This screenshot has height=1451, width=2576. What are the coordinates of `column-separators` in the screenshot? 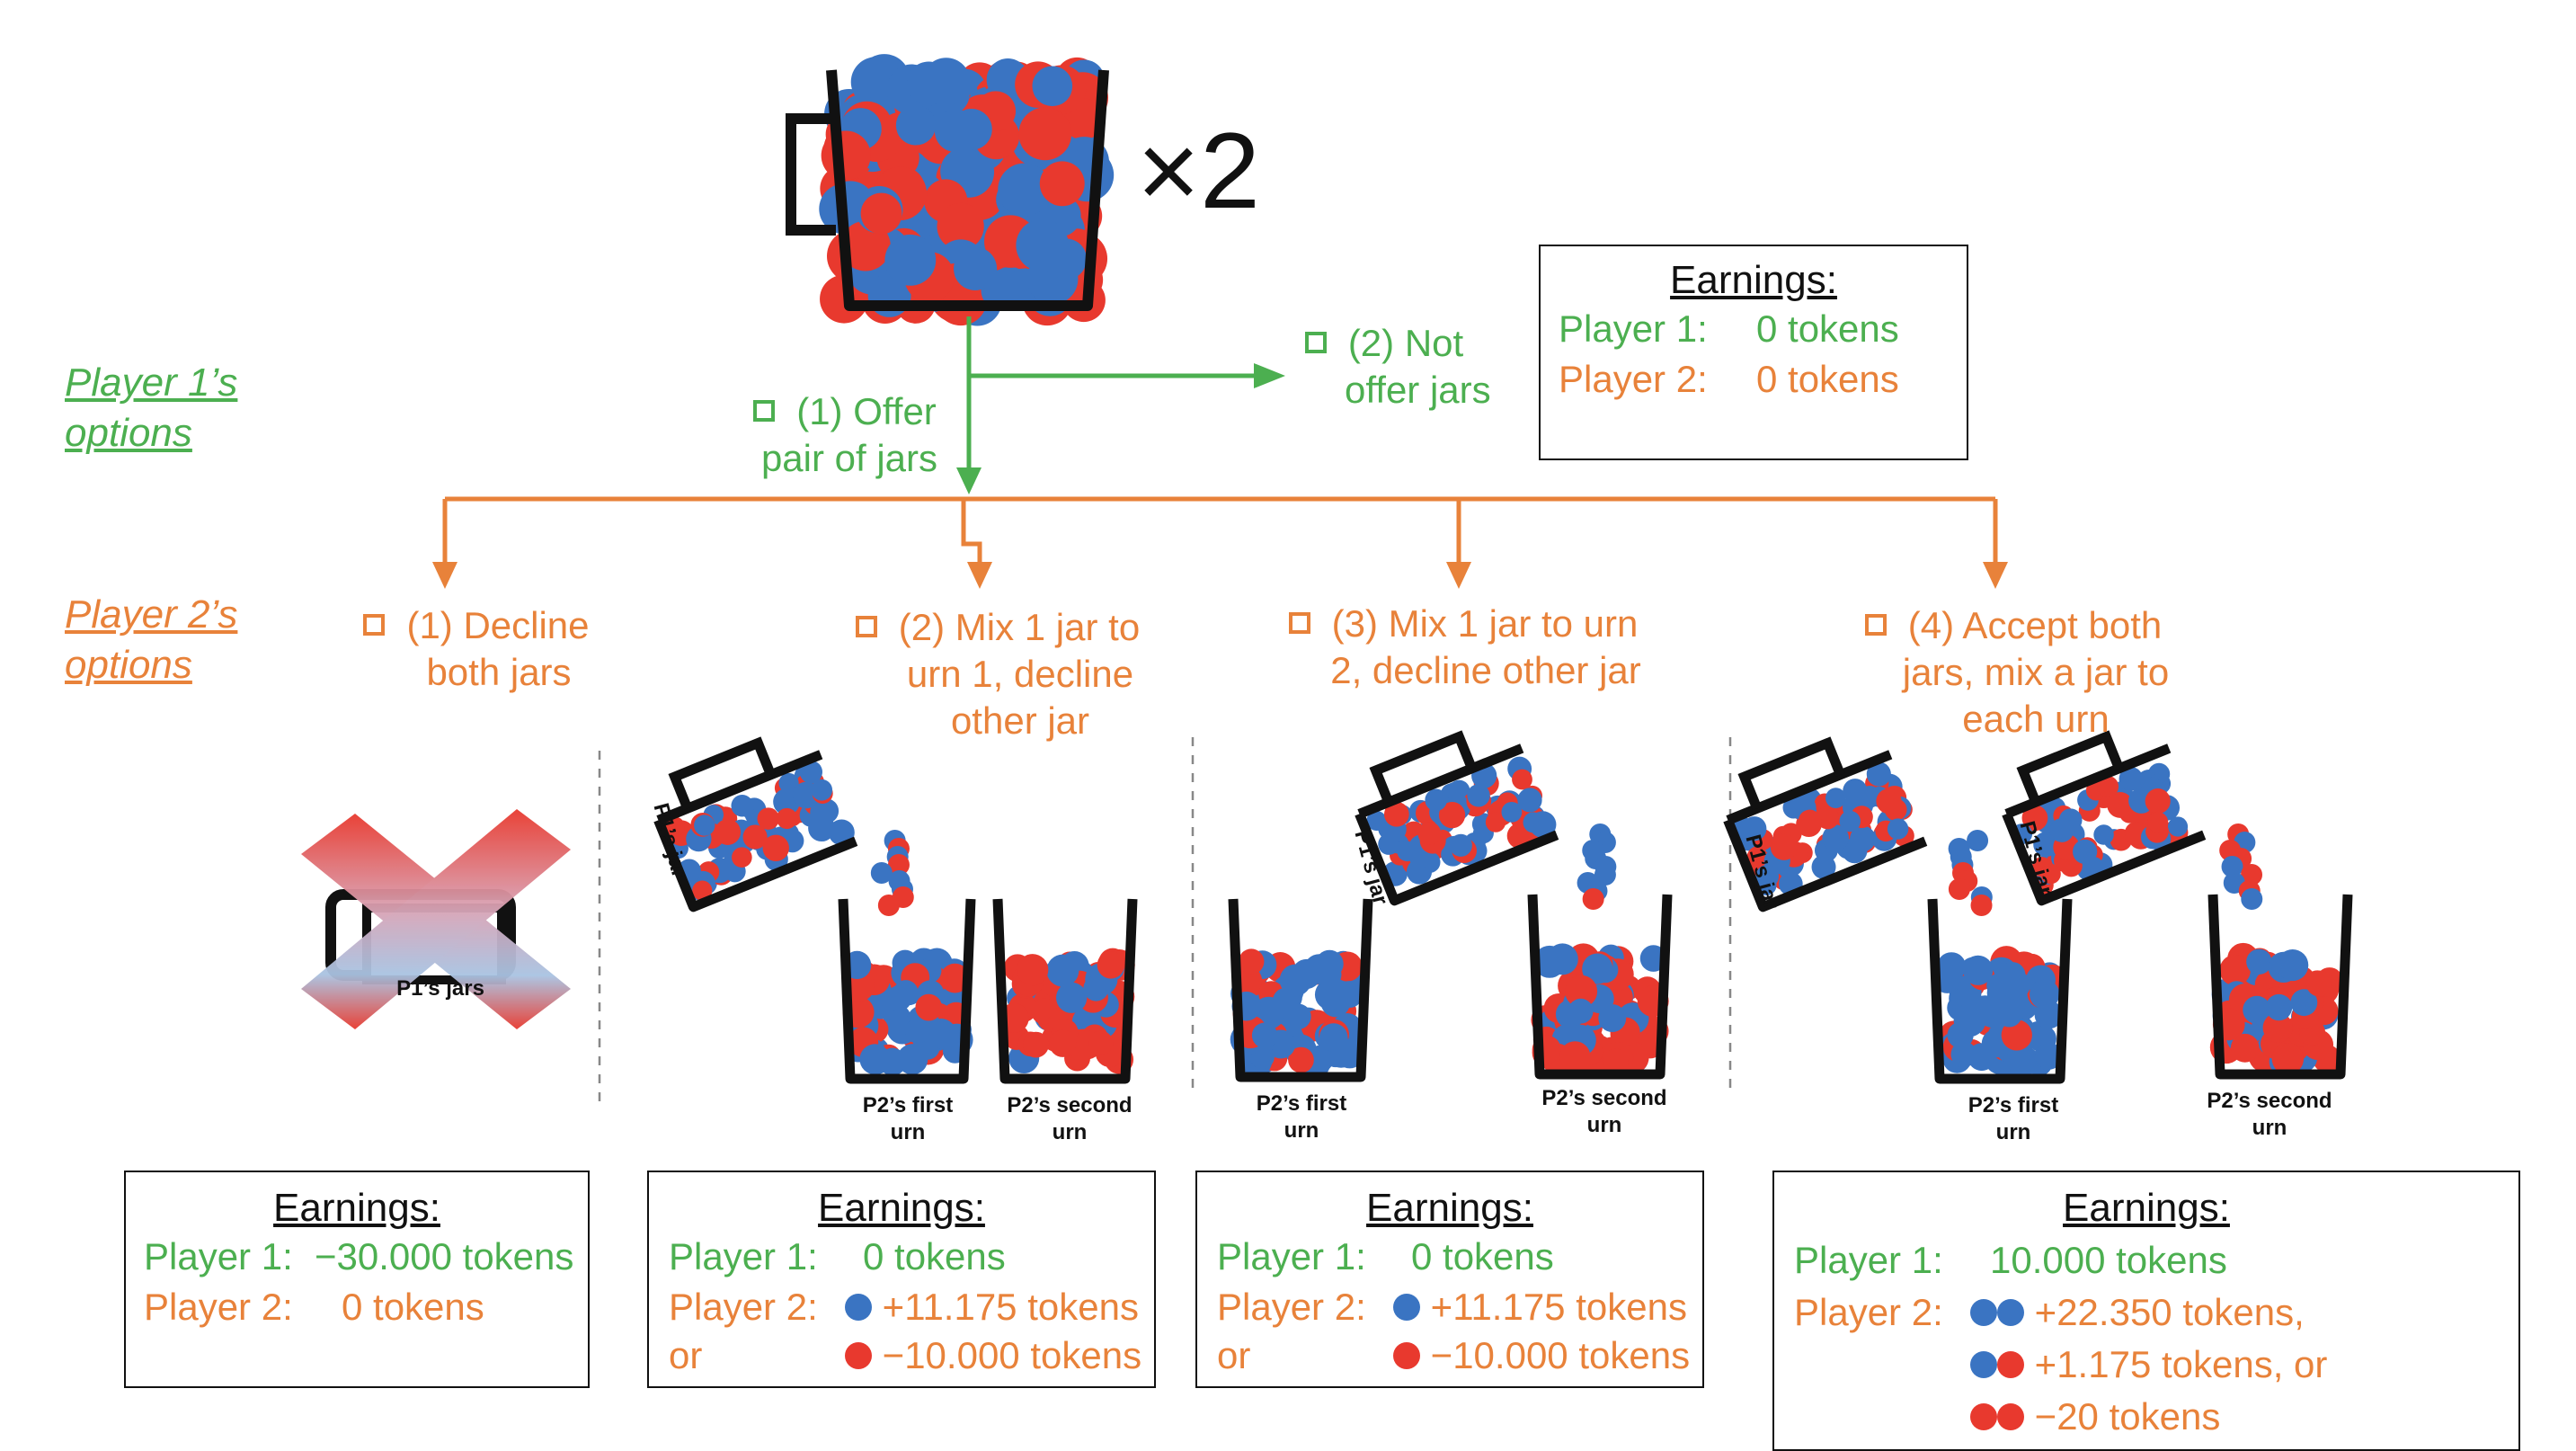 It's located at (1165, 921).